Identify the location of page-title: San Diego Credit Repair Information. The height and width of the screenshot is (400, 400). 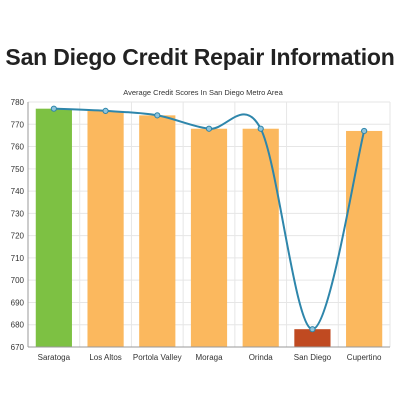
(200, 57).